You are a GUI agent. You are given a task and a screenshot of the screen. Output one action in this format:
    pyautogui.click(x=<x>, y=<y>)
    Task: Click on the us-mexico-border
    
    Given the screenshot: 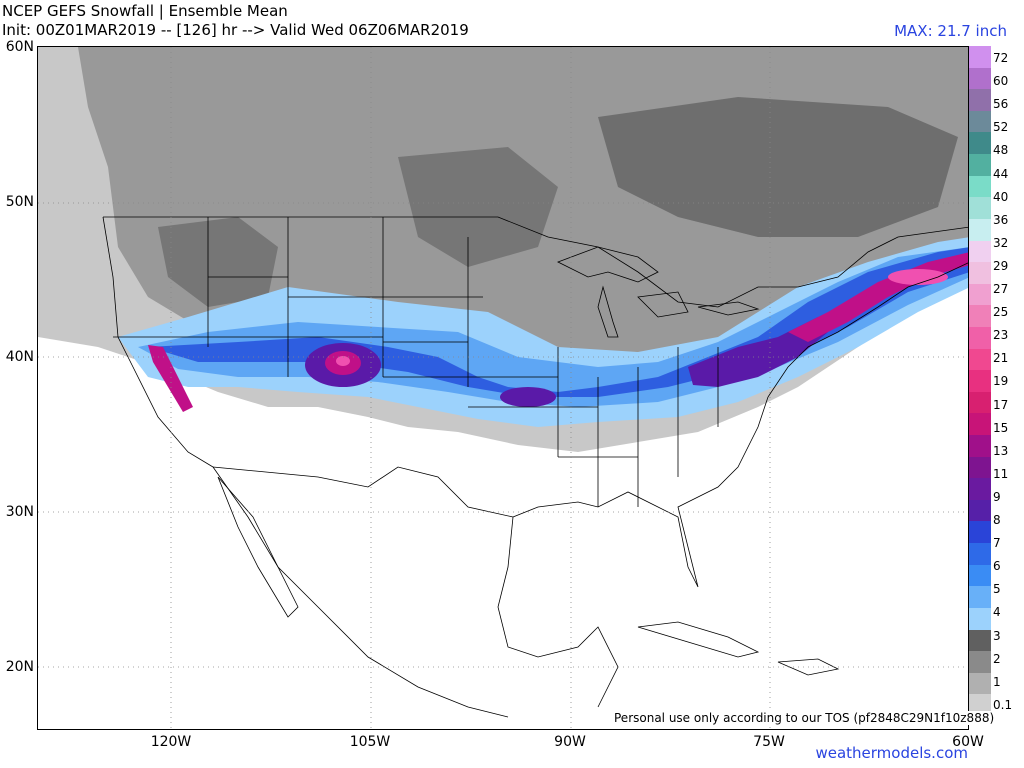 What is the action you would take?
    pyautogui.click(x=363, y=492)
    